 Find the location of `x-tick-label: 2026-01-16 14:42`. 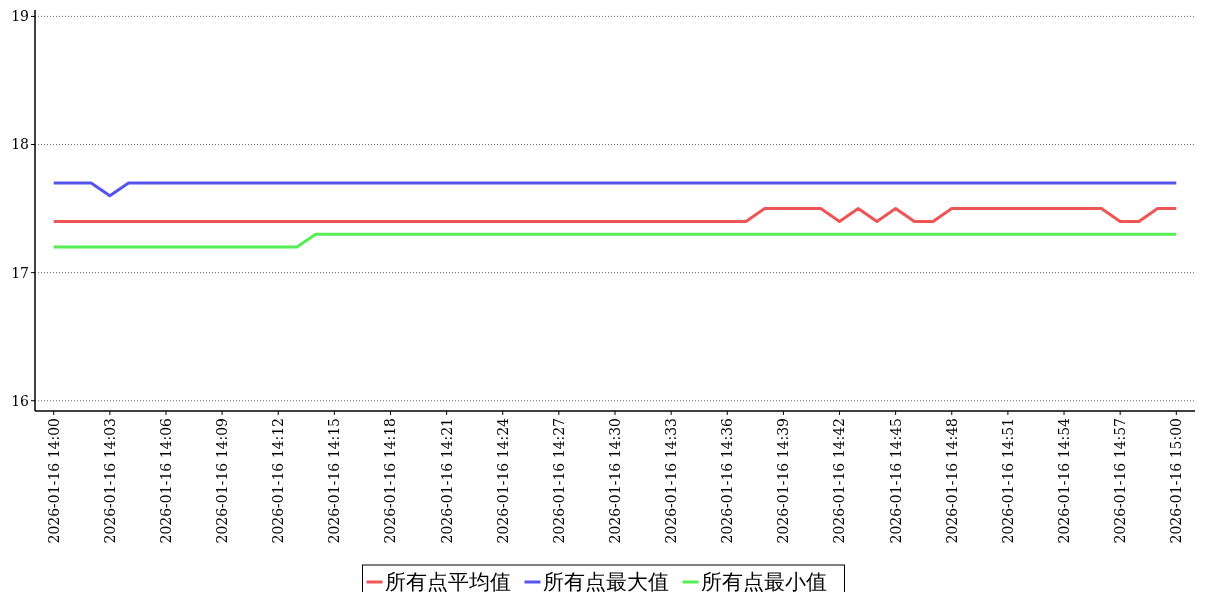

x-tick-label: 2026-01-16 14:42 is located at coordinates (839, 481).